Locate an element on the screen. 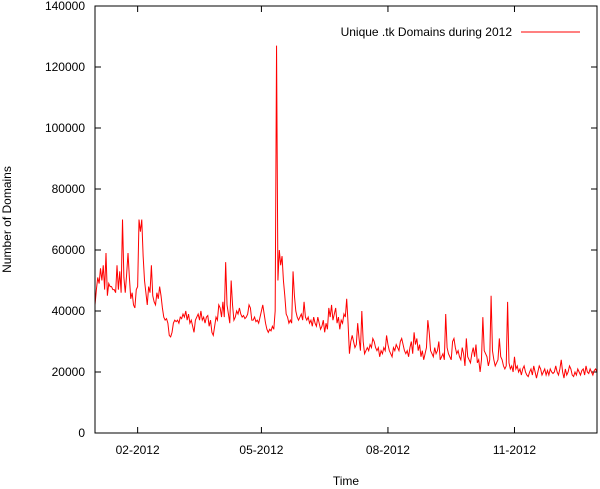 The width and height of the screenshot is (600, 489). legend-label-unique-tk-domains: Unique .tk Domains during 2012 is located at coordinates (427, 32).